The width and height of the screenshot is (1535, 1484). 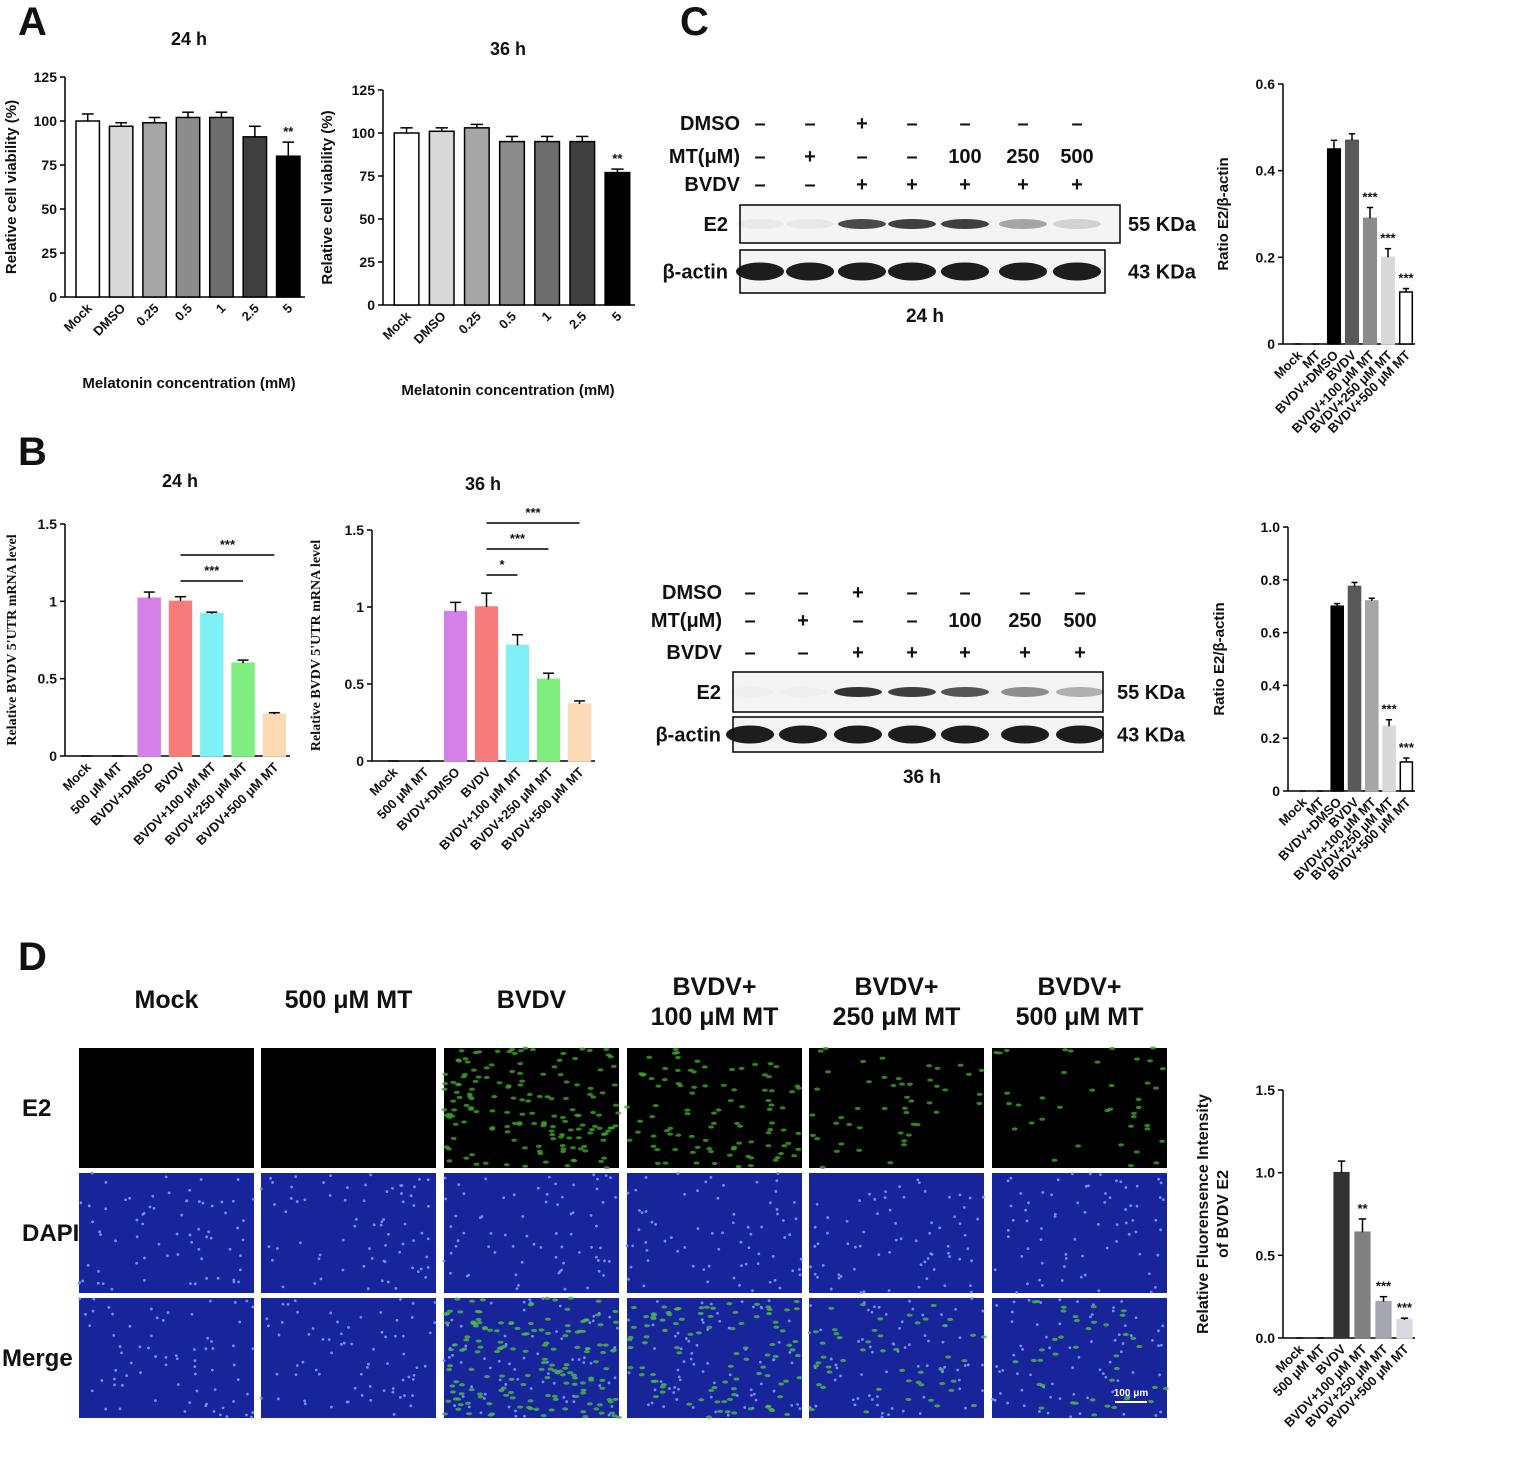 What do you see at coordinates (180, 481) in the screenshot?
I see `chart-title: 24 h` at bounding box center [180, 481].